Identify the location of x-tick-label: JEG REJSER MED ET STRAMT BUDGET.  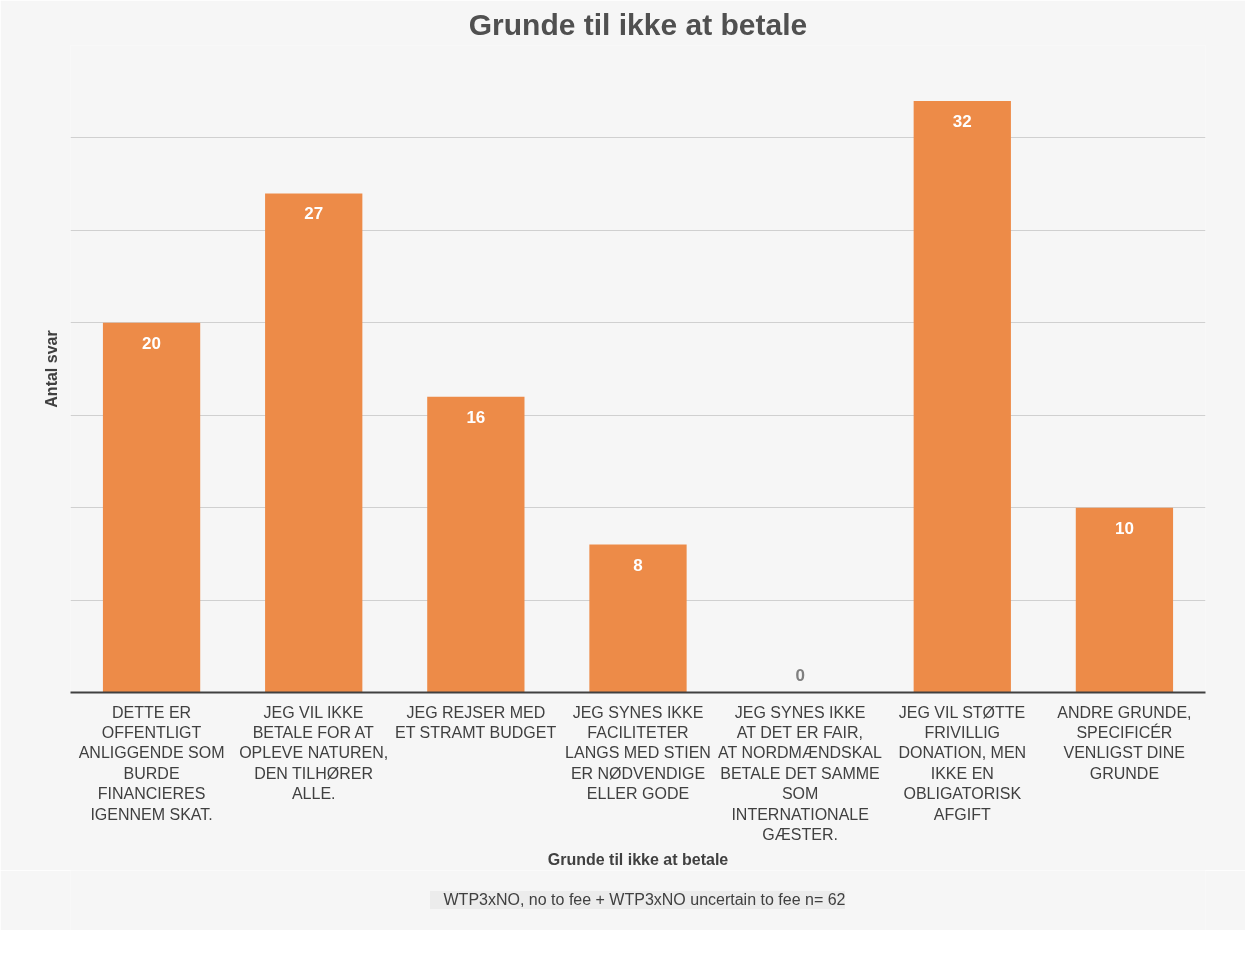
(475, 722).